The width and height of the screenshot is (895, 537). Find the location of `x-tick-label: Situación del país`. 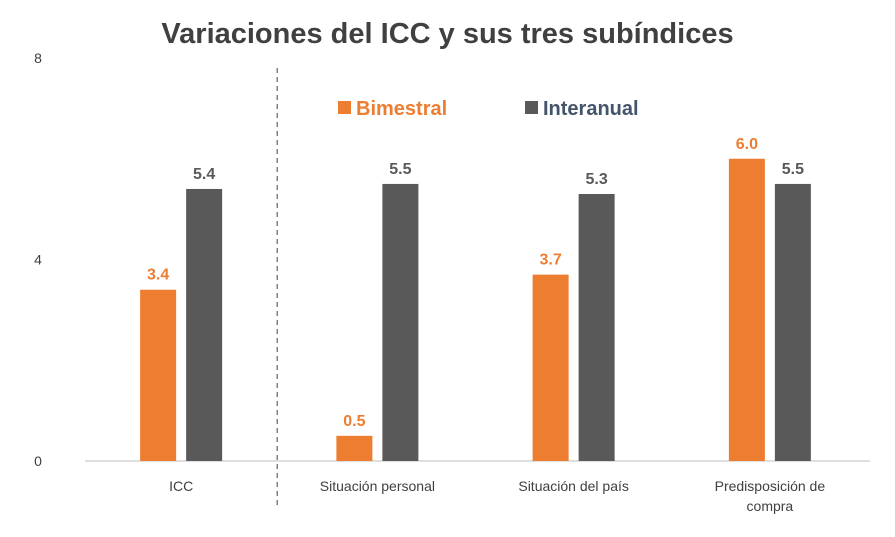

x-tick-label: Situación del país is located at coordinates (573, 486).